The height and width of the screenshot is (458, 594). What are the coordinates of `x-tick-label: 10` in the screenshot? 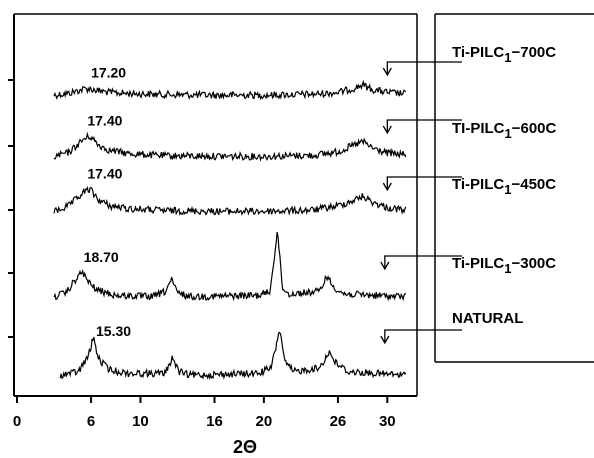 It's located at (140, 421).